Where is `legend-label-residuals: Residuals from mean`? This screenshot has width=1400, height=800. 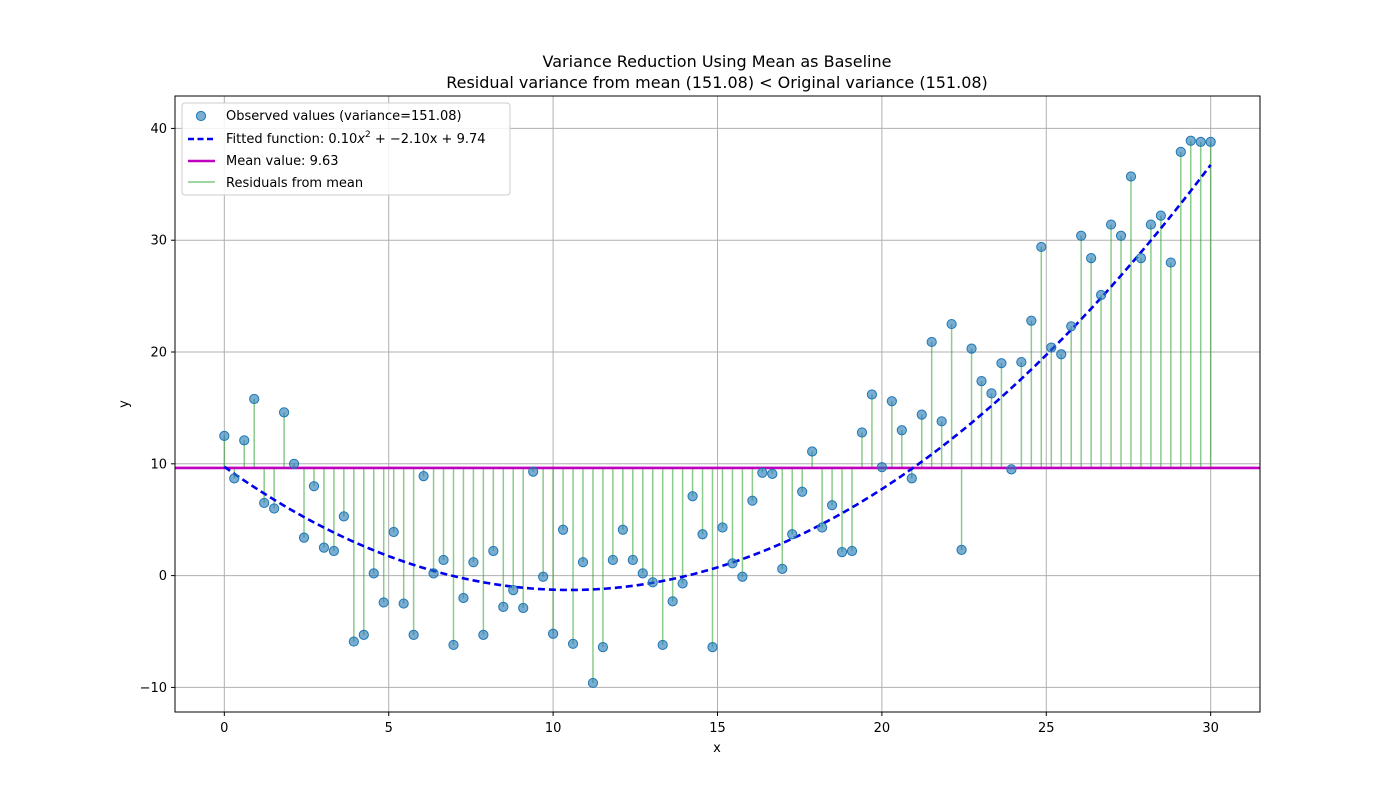
legend-label-residuals: Residuals from mean is located at coordinates (294, 183).